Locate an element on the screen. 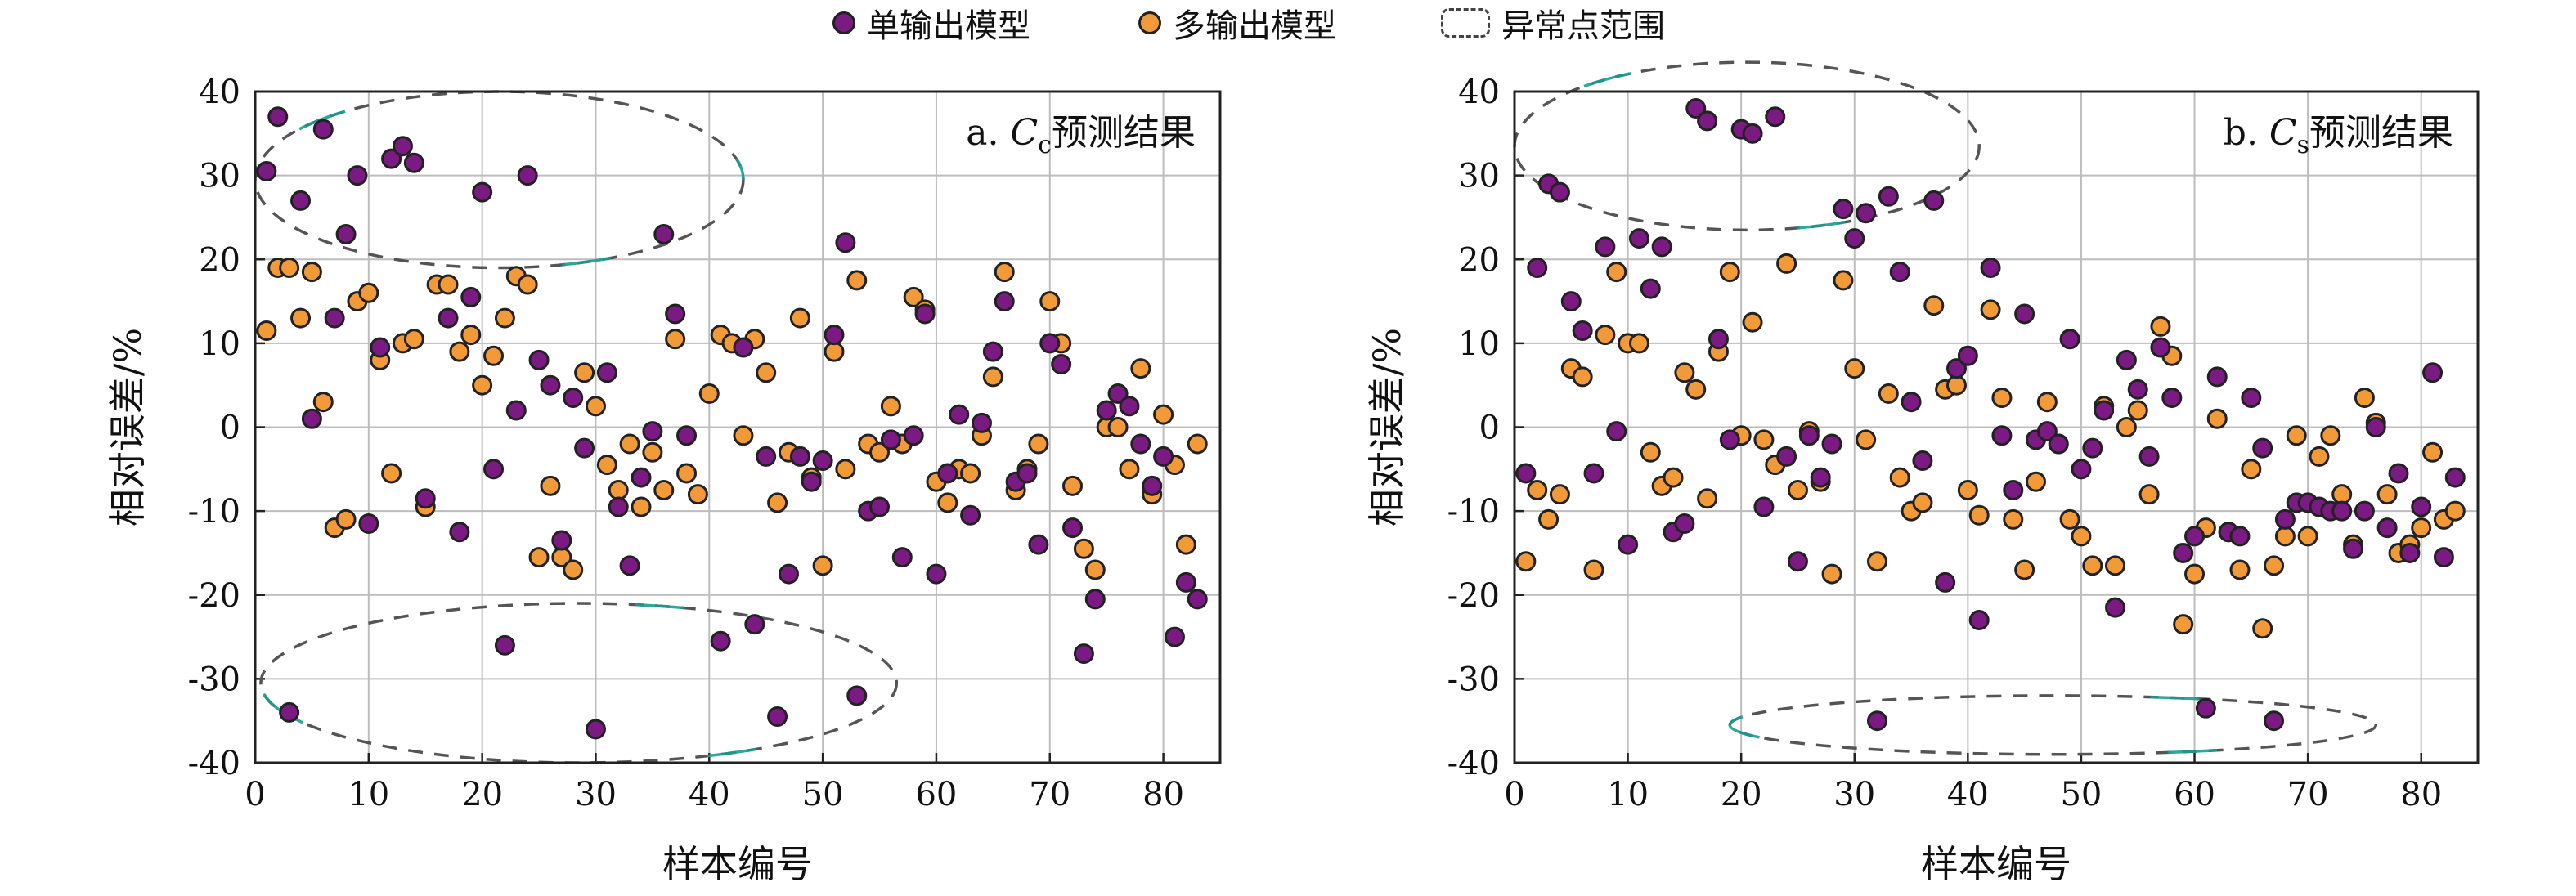  x-tick-label: 20 is located at coordinates (1741, 795).